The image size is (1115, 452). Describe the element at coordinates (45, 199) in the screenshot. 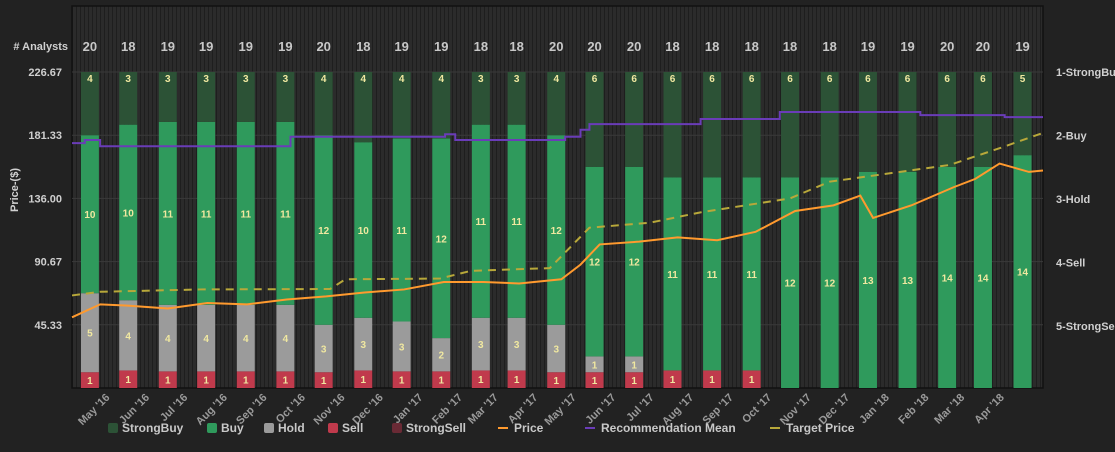

I see `y-tick-label: 136.00` at that location.